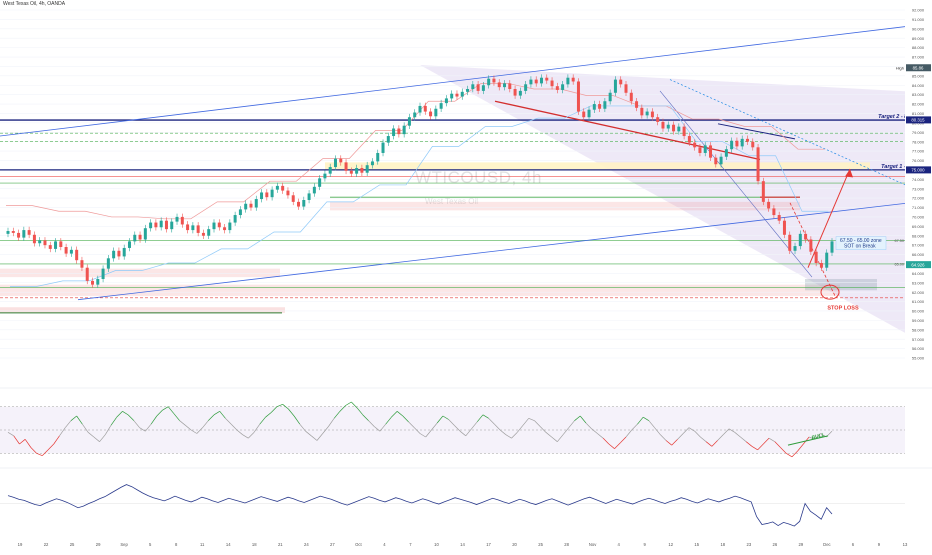  I want to click on time-tick-label: Nov, so click(593, 544).